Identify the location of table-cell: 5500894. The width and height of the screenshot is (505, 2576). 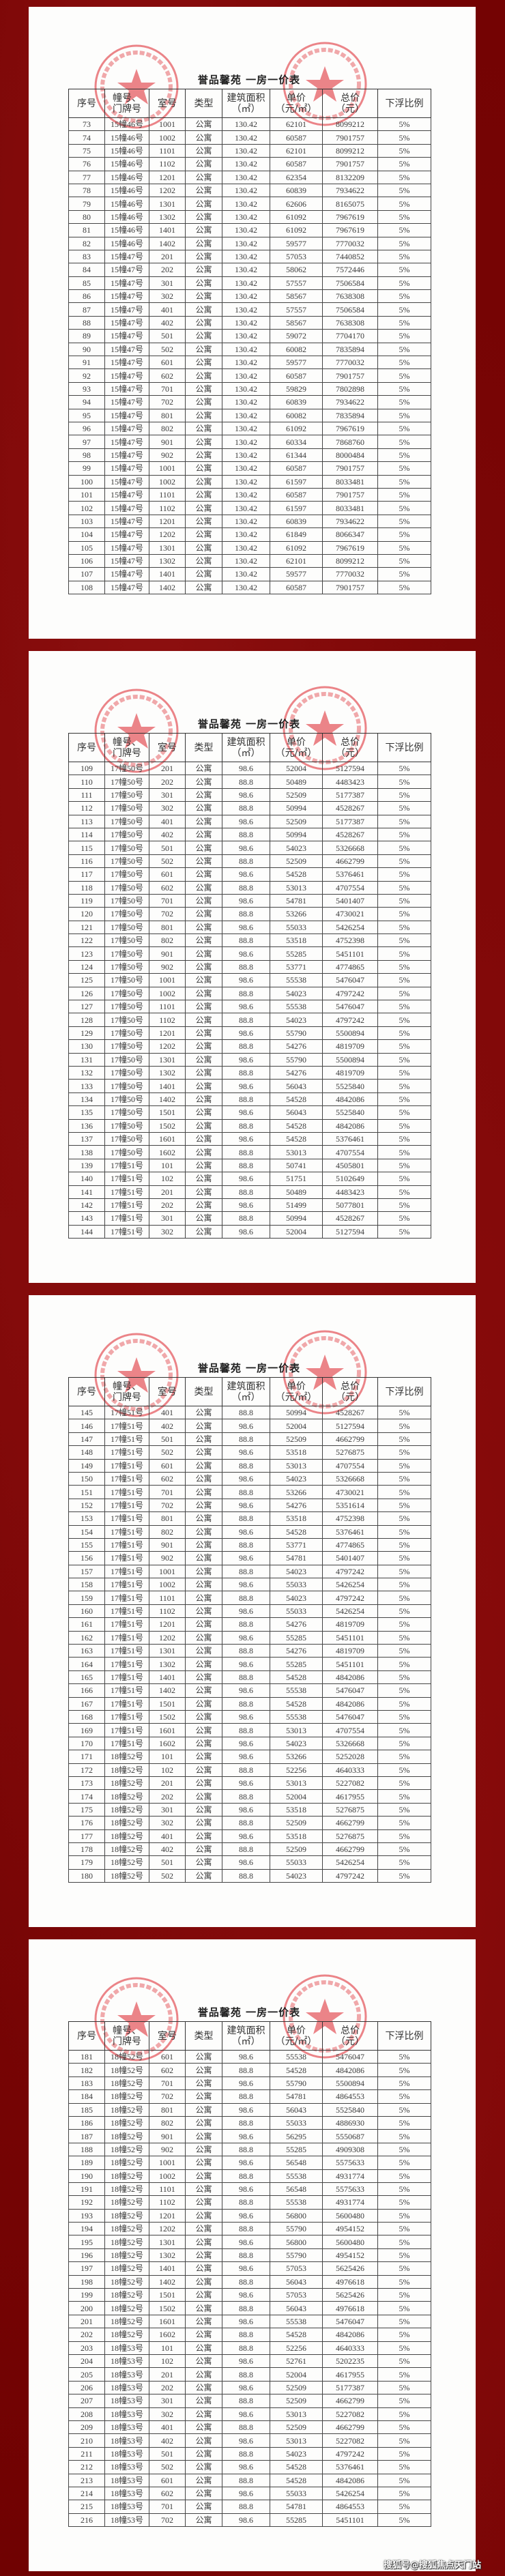
(350, 1059).